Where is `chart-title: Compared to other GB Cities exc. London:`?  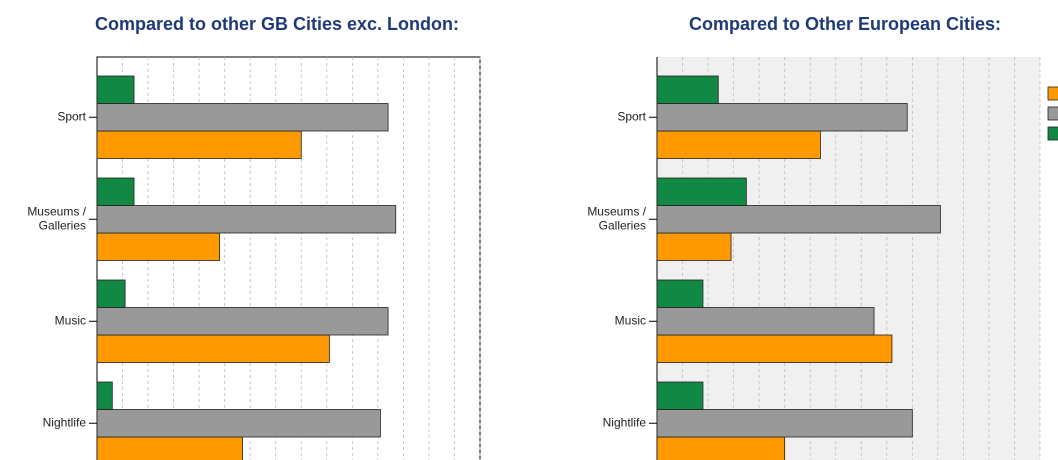 chart-title: Compared to other GB Cities exc. London: is located at coordinates (277, 24).